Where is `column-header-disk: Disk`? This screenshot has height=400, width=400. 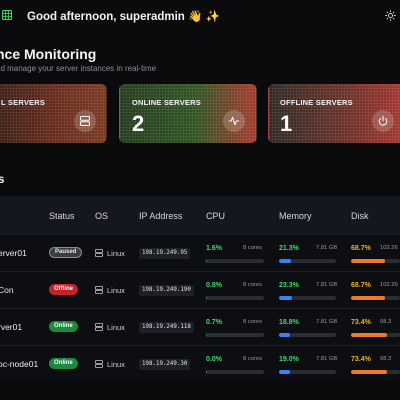 column-header-disk: Disk is located at coordinates (360, 216).